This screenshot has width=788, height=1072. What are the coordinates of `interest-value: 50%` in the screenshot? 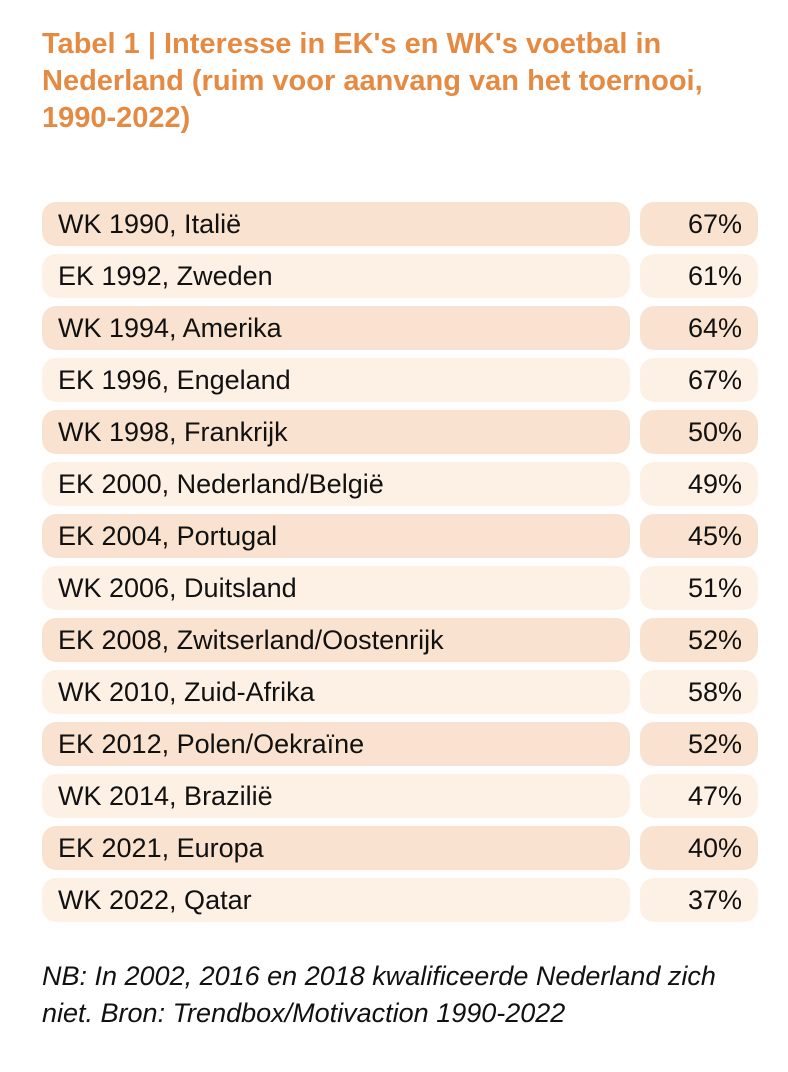 It's located at (699, 432).